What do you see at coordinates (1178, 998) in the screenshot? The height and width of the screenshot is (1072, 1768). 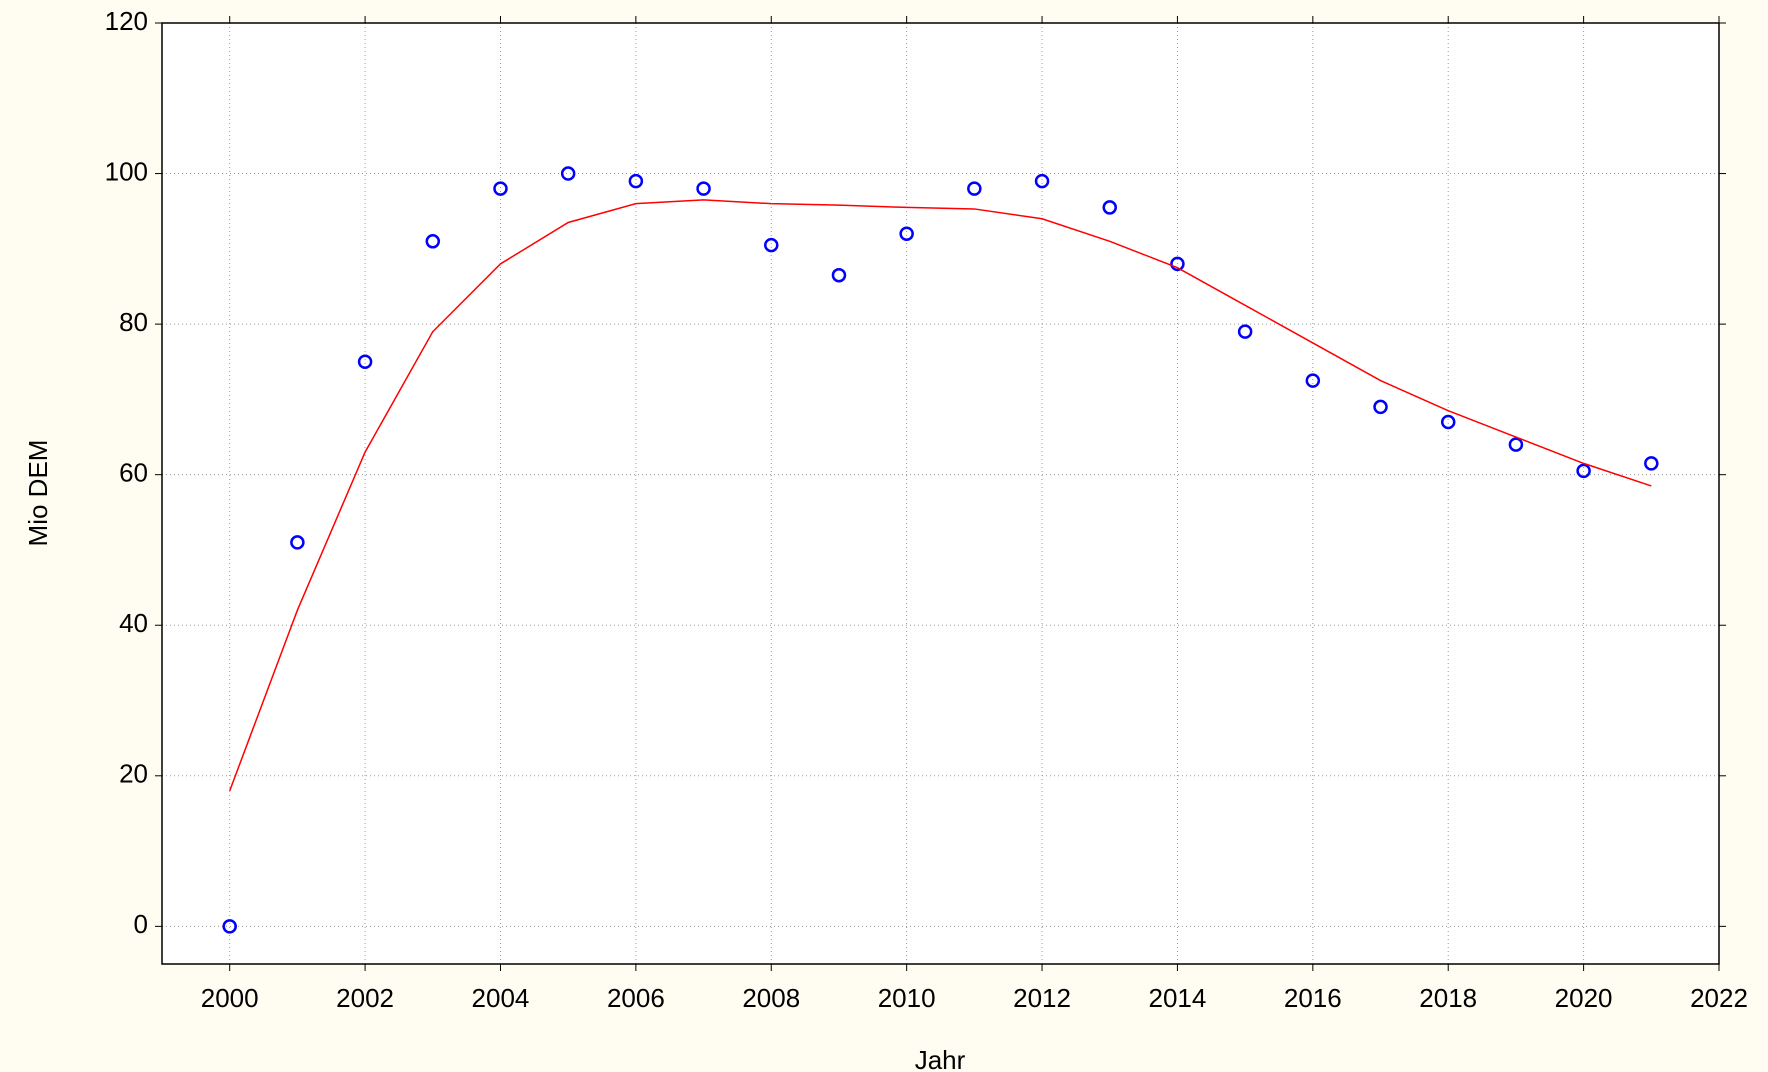 I see `x-tick-label: 2014` at bounding box center [1178, 998].